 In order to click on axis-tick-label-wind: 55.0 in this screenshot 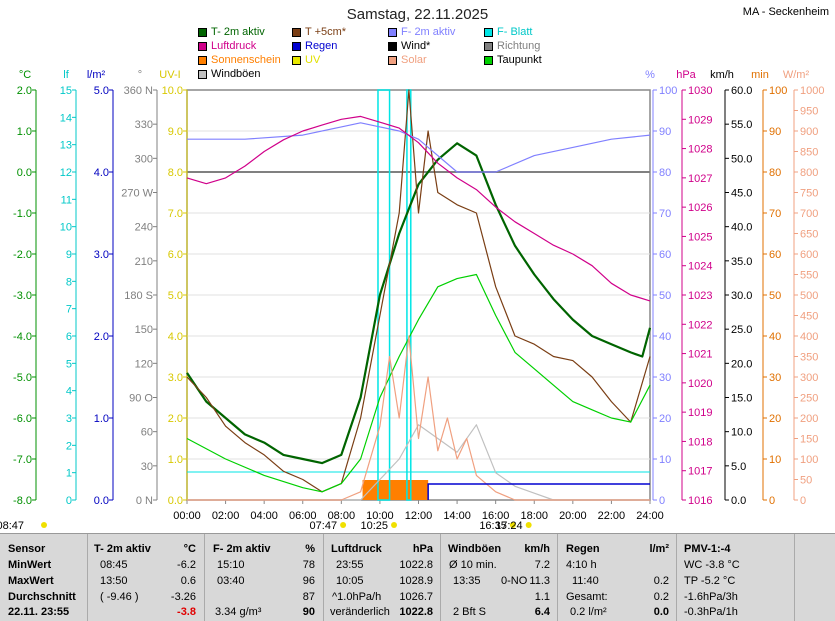, I will do `click(741, 125)`.